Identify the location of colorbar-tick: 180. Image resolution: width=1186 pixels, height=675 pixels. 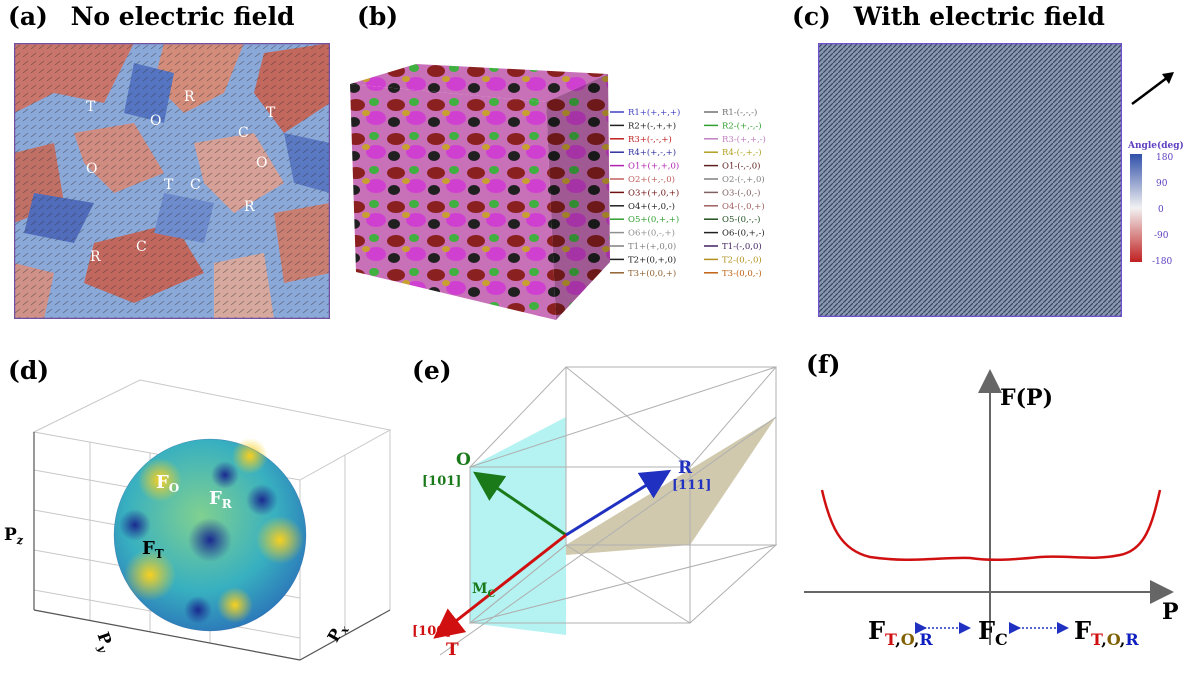
(1164, 158).